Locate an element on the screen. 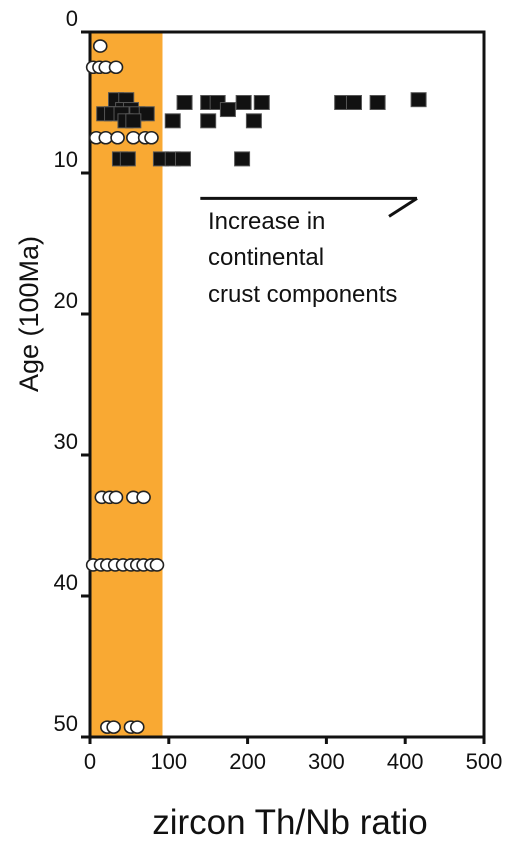 The width and height of the screenshot is (512, 841). annotation-line-2: continental is located at coordinates (266, 257).